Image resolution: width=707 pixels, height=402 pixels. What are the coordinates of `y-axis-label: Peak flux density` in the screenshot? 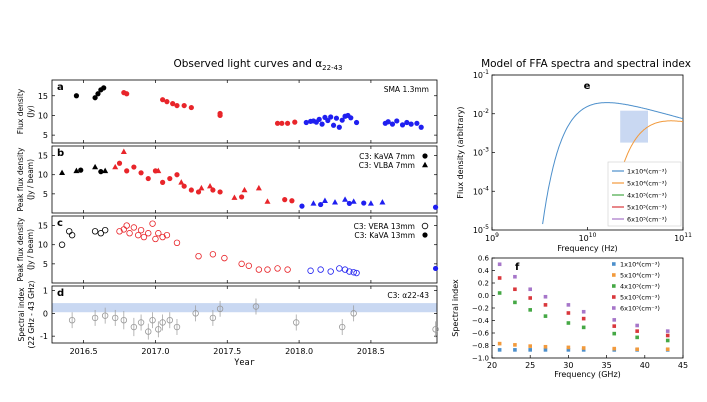 It's located at (20, 179).